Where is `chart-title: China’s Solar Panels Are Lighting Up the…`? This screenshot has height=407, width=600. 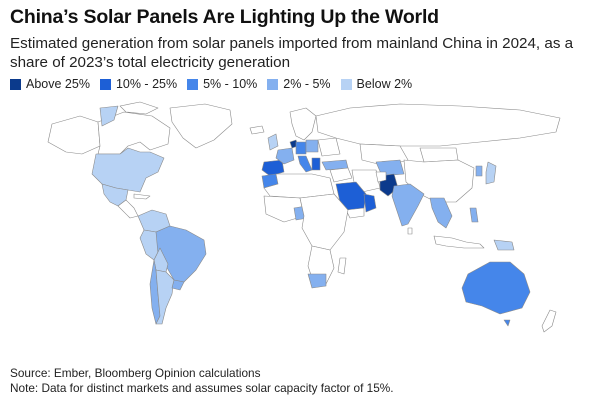
chart-title: China’s Solar Panels Are Lighting Up the… is located at coordinates (224, 17).